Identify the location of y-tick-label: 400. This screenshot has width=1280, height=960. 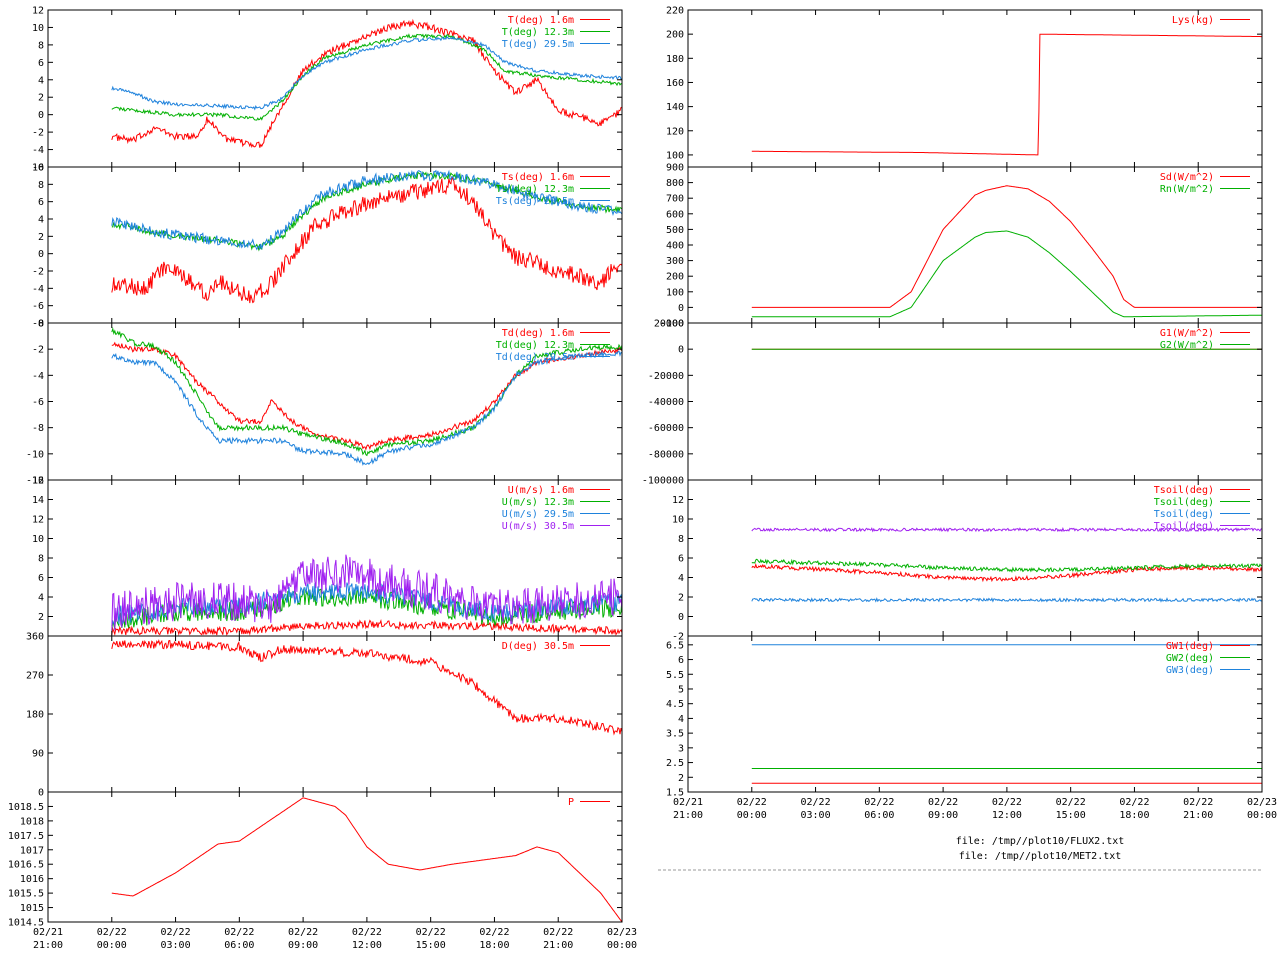
(675, 246).